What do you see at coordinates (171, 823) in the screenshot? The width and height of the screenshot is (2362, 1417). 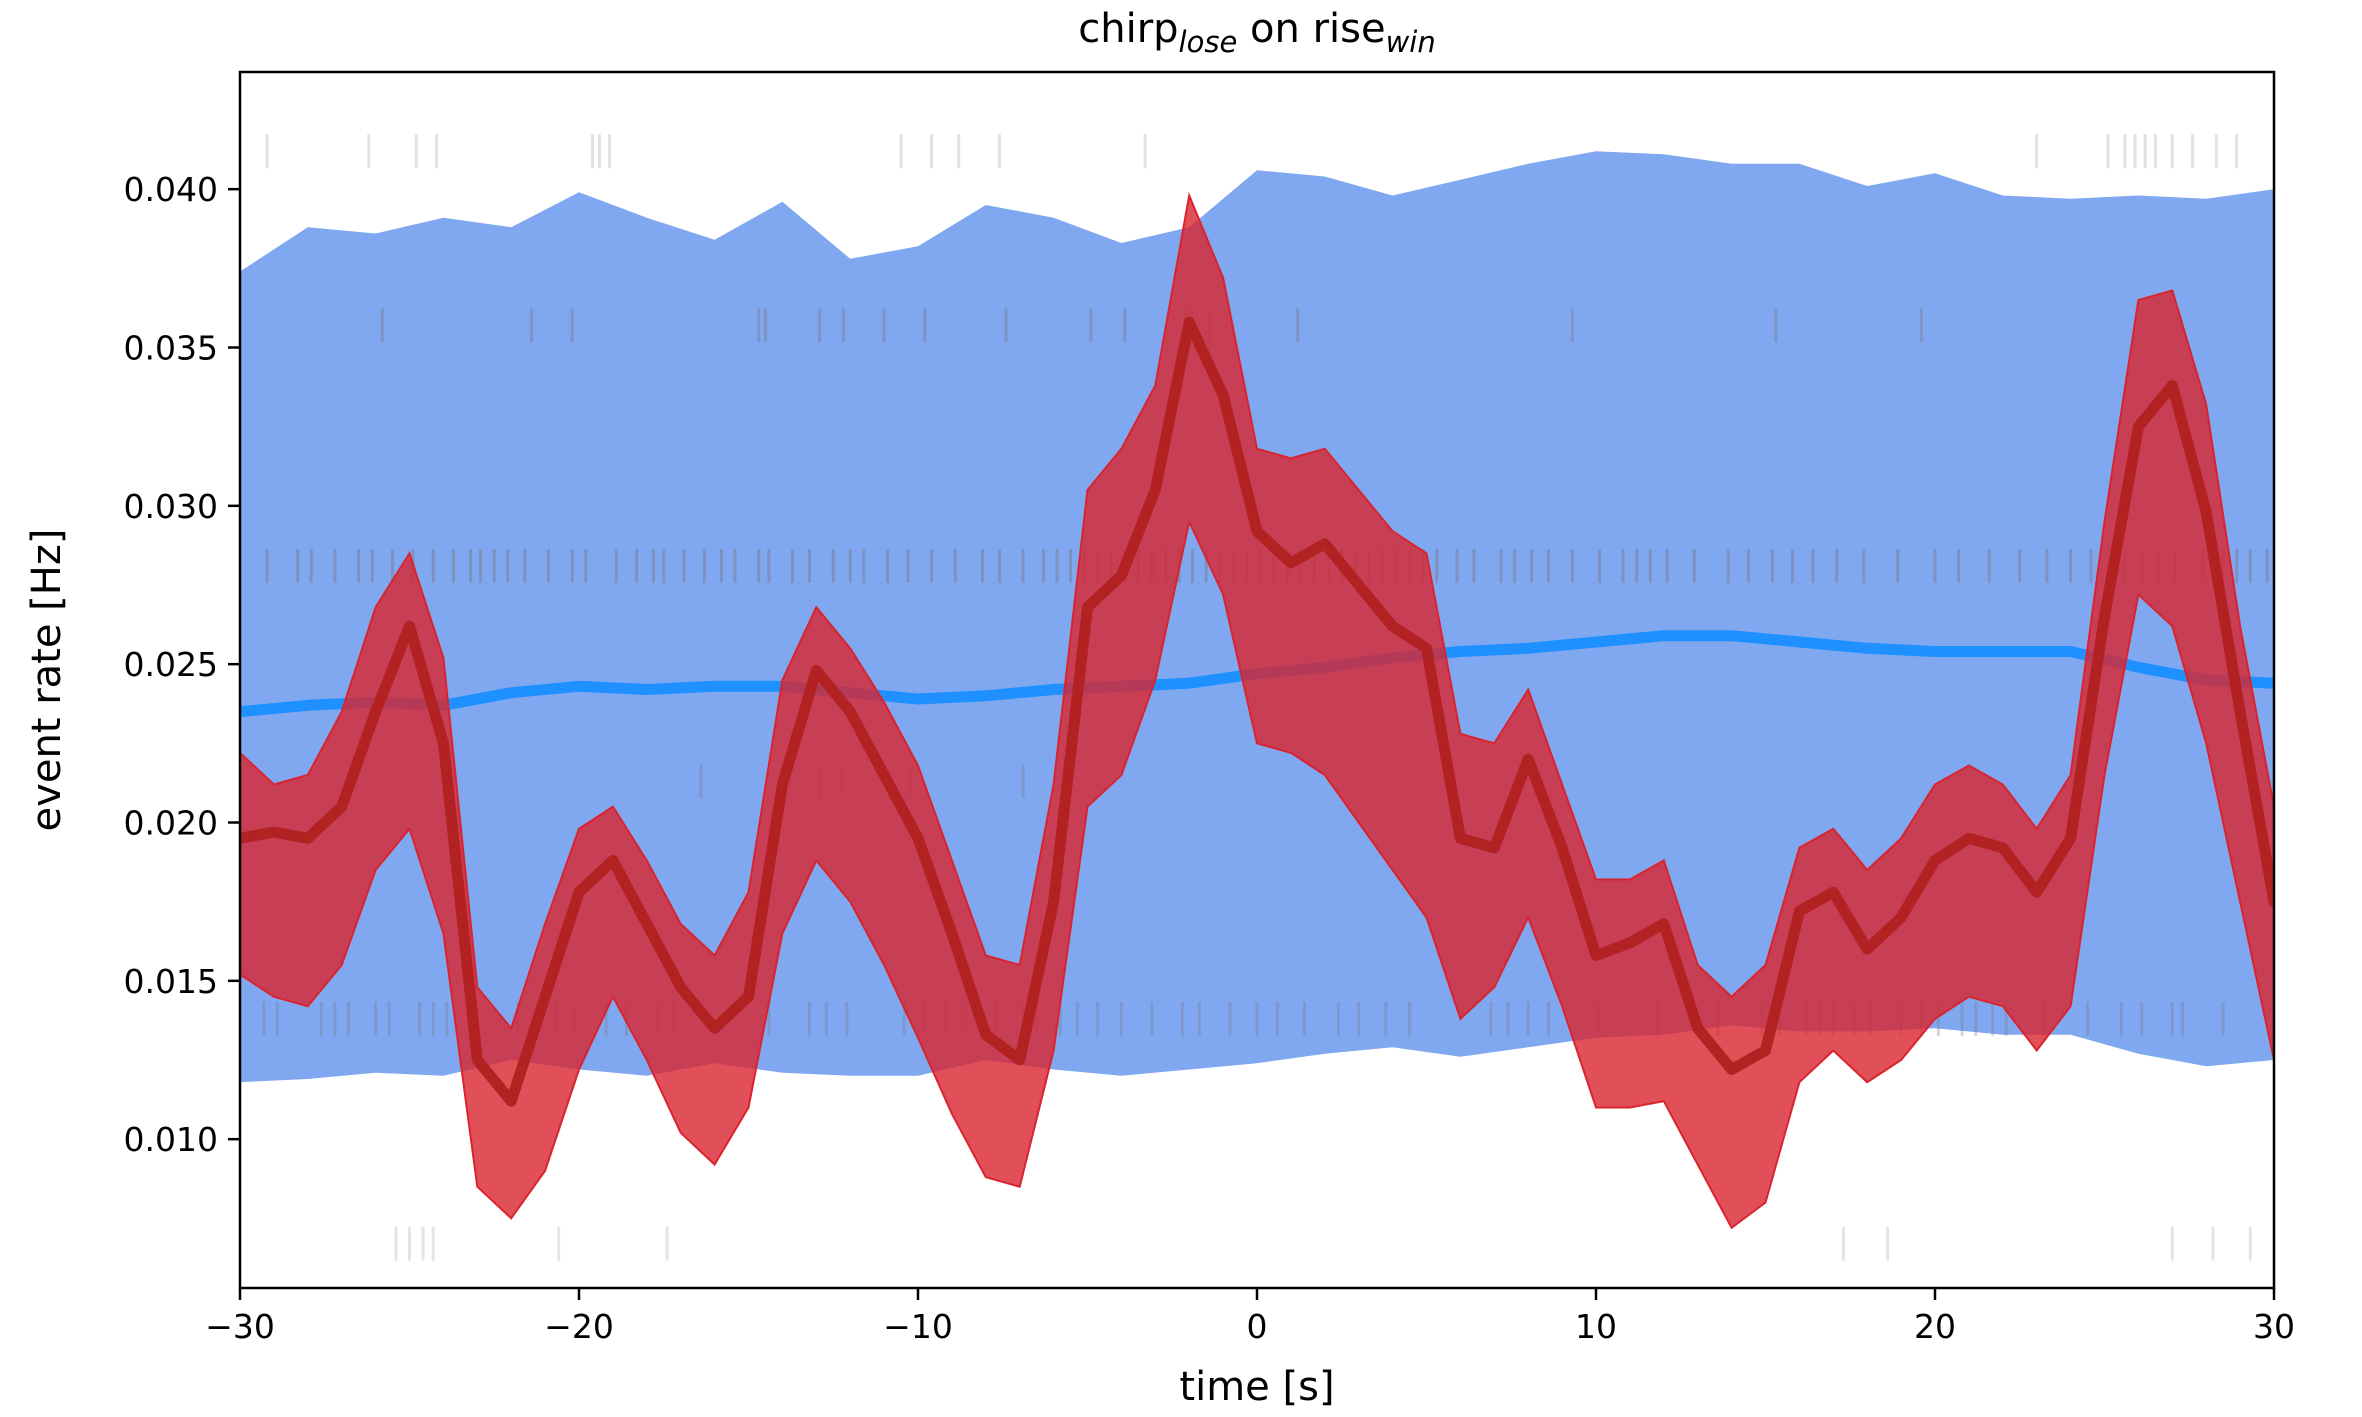 I see `y-tick-label: 0.020` at bounding box center [171, 823].